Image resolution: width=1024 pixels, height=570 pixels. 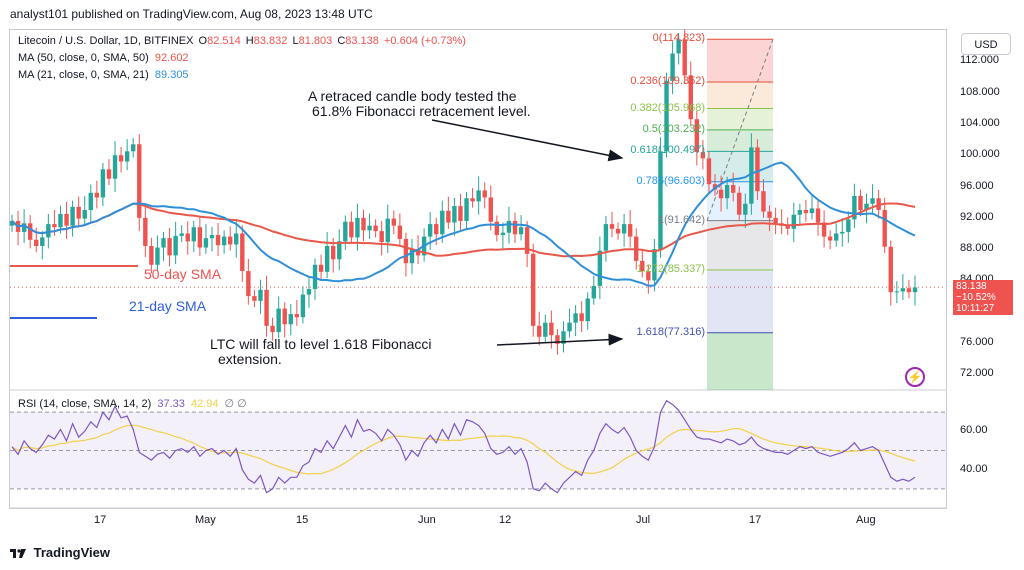 I want to click on sma50-annotation: 50-day SMA, so click(x=183, y=274).